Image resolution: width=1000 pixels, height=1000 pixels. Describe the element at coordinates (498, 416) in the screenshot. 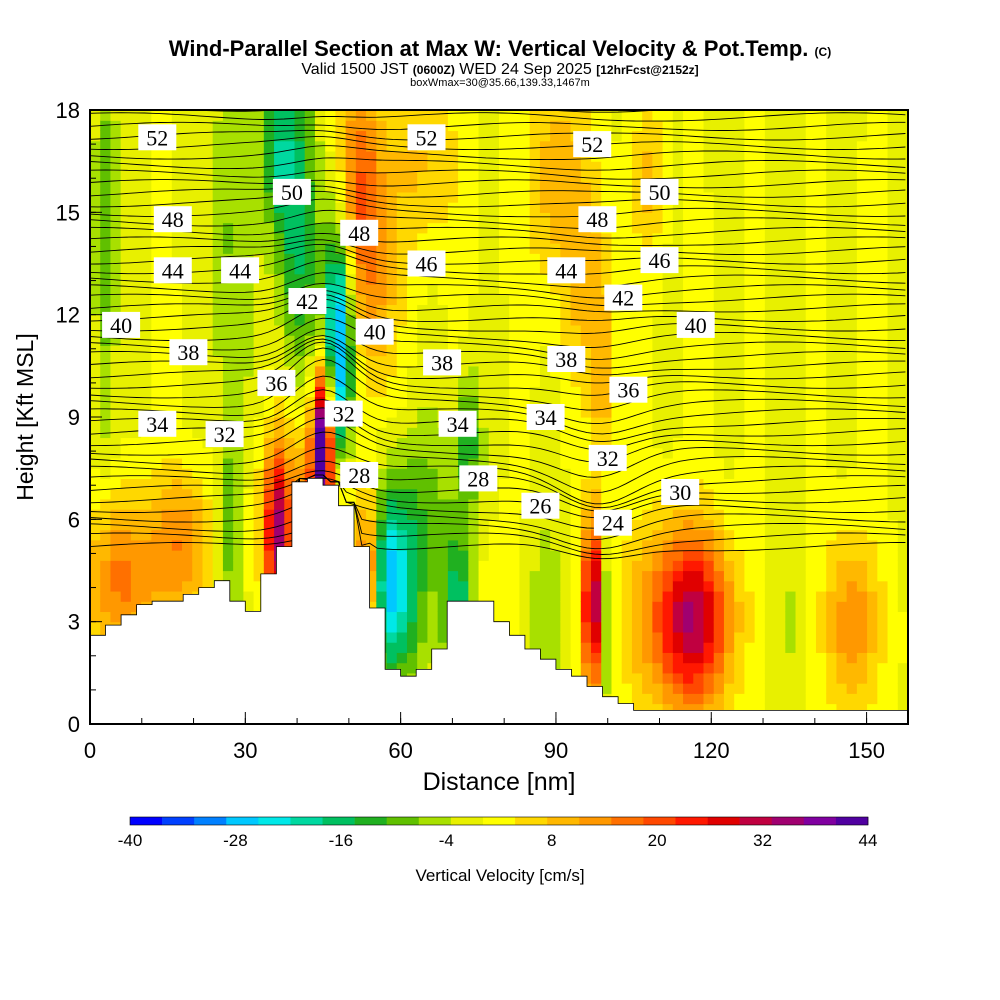

I see `theta-contour` at that location.